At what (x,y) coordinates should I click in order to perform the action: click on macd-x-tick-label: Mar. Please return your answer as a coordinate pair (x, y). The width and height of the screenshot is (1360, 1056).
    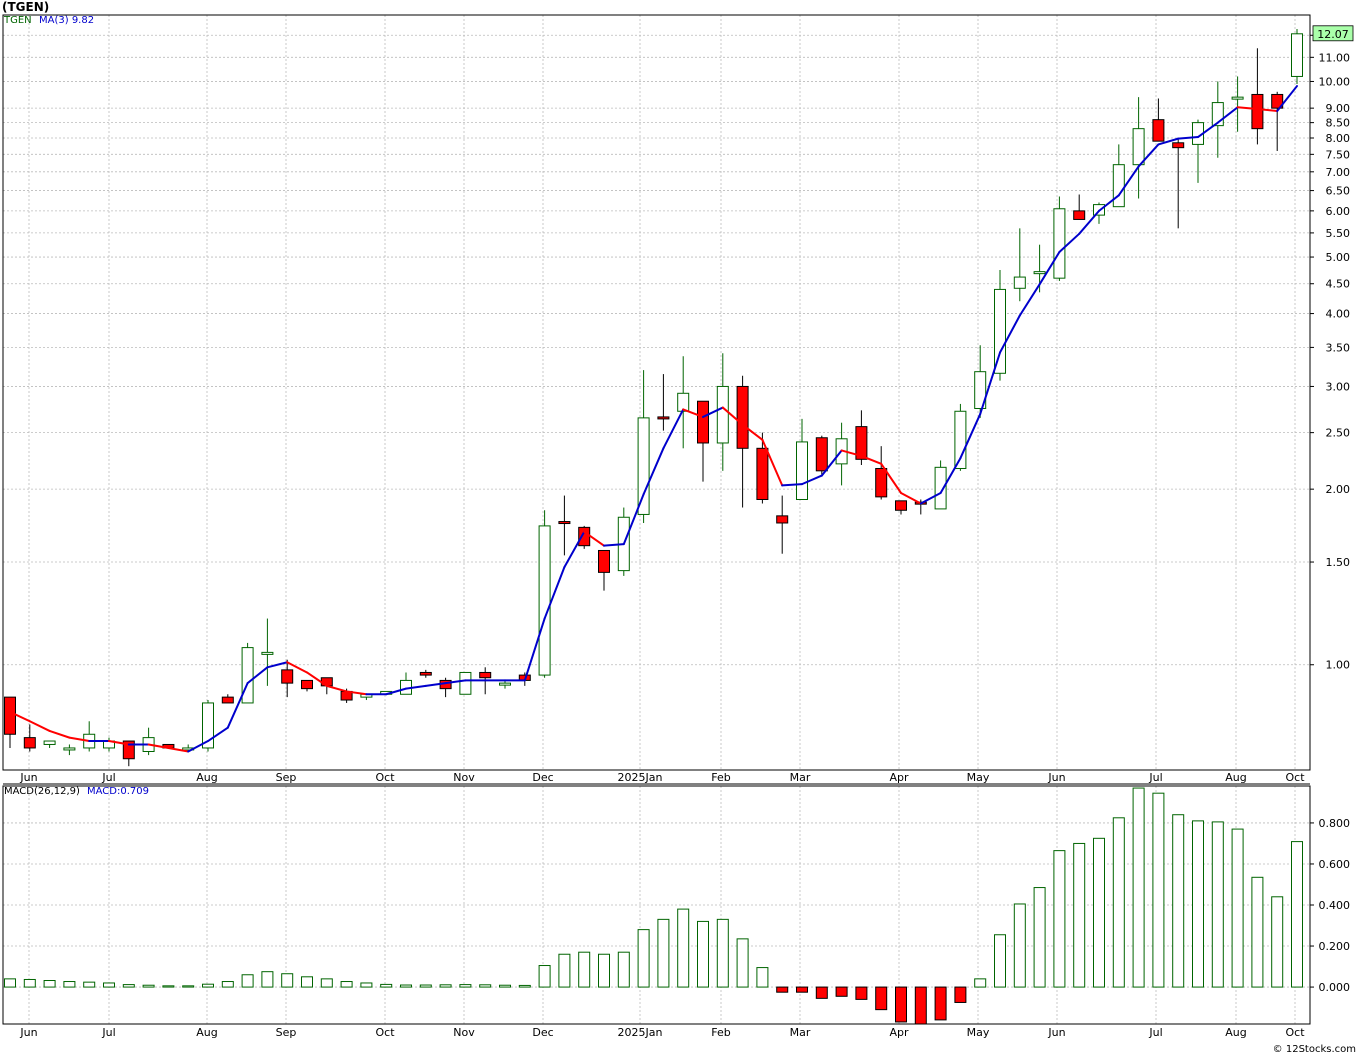
    Looking at the image, I should click on (800, 1032).